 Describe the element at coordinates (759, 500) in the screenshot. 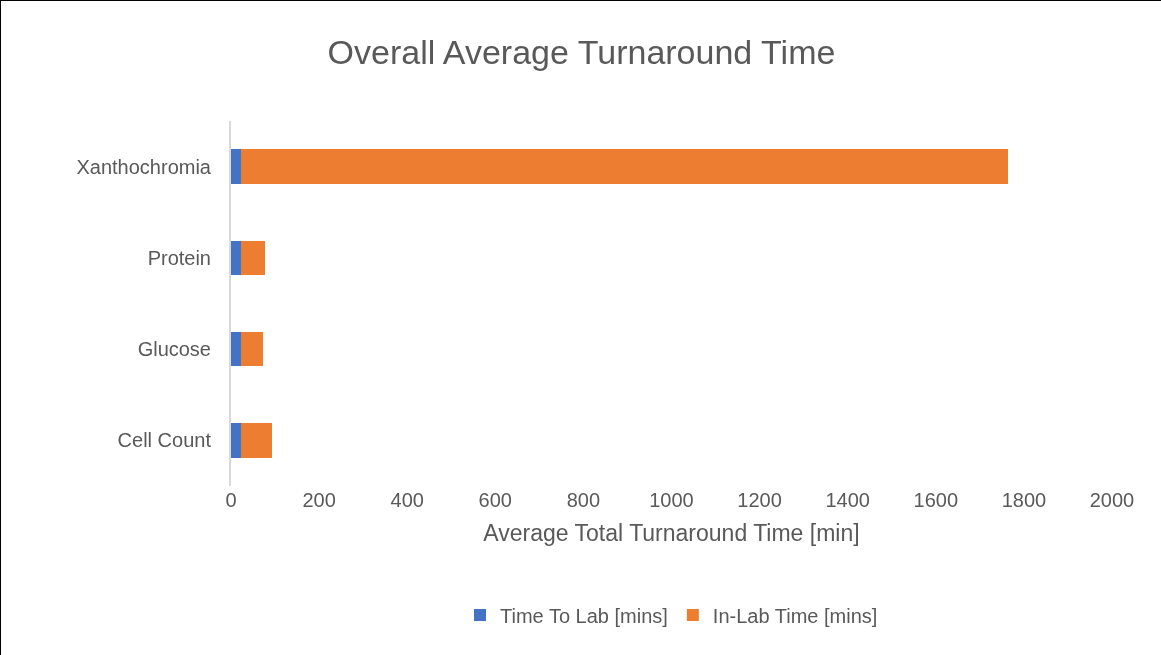

I see `x-tick-label: 1200` at that location.